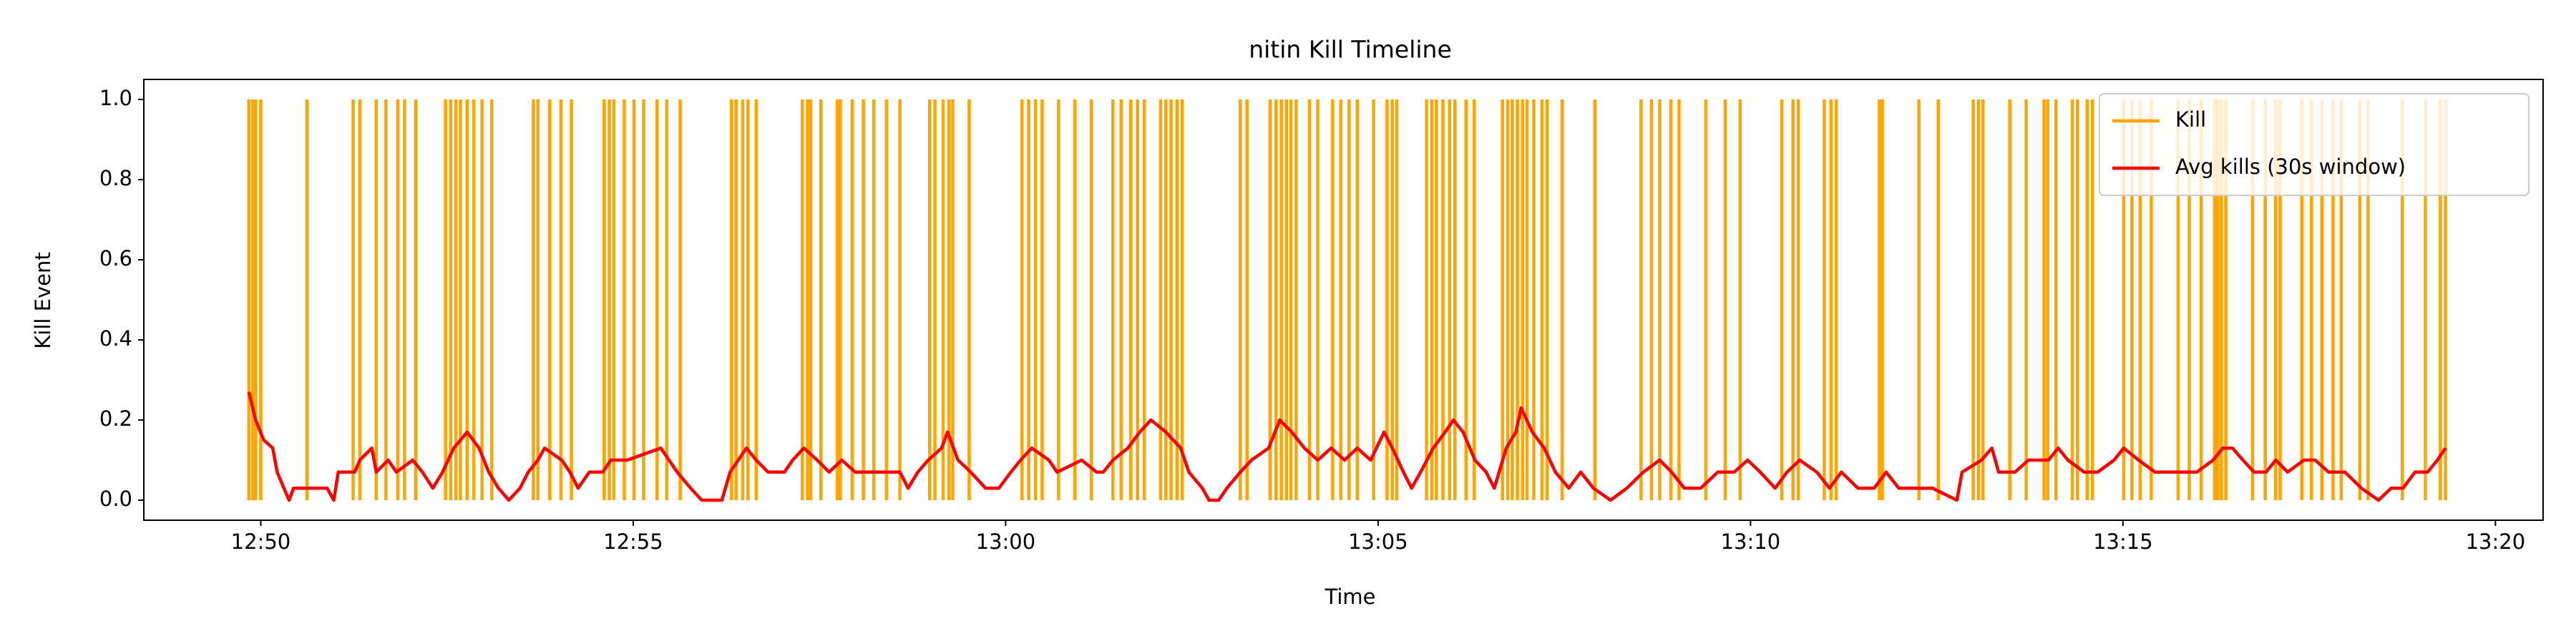 Image resolution: width=2576 pixels, height=644 pixels. Describe the element at coordinates (2290, 167) in the screenshot. I see `legend-label: Avg kills (30s window)` at that location.